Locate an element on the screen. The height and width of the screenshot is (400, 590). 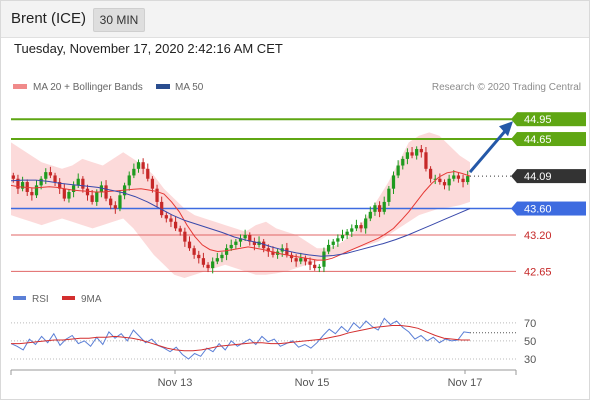
time-axis-label: Nov 17 is located at coordinates (465, 383).